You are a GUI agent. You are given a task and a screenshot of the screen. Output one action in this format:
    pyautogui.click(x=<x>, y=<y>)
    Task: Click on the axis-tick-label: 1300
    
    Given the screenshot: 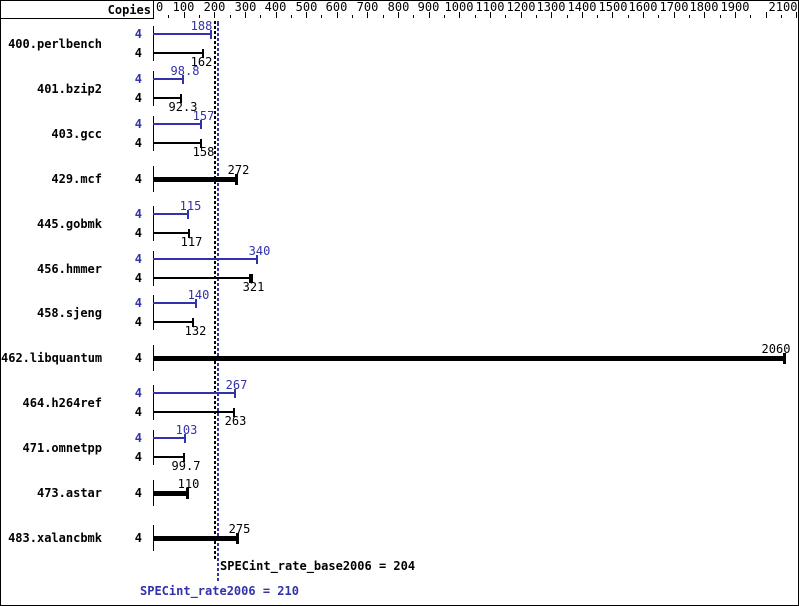 What is the action you would take?
    pyautogui.click(x=551, y=7)
    